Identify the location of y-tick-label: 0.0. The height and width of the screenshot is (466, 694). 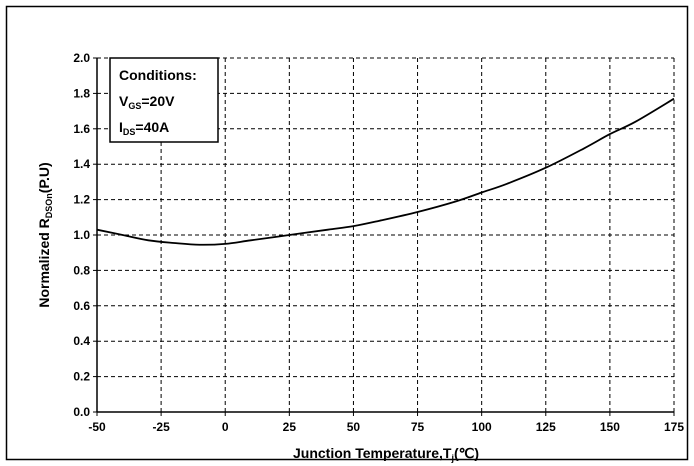
(81, 412).